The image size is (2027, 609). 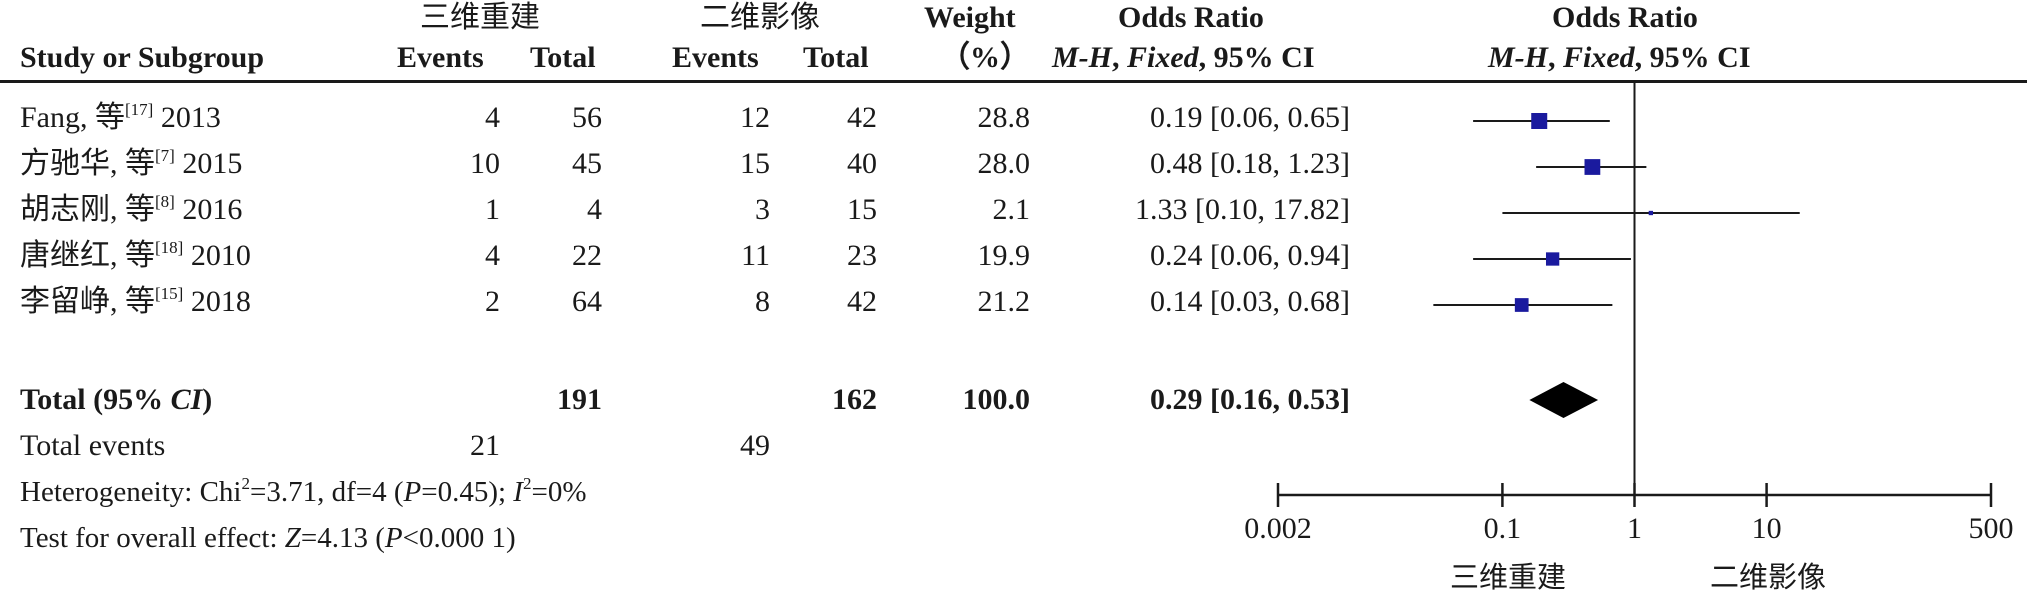 What do you see at coordinates (480, 17) in the screenshot?
I see `experimental-group-label: 三维重建` at bounding box center [480, 17].